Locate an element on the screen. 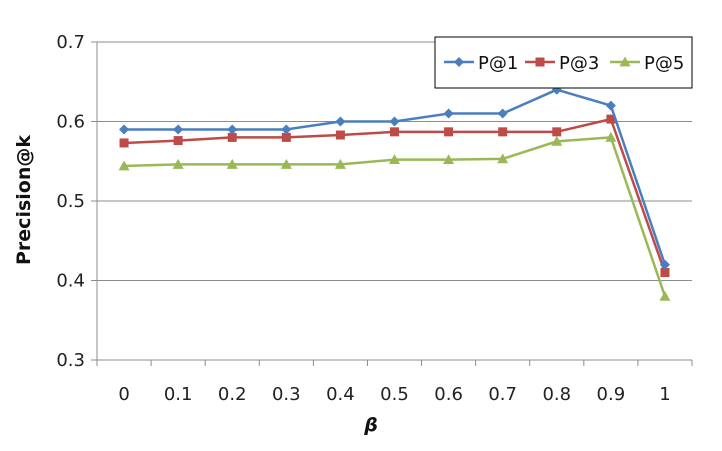 This screenshot has height=451, width=722. x-tick-label: 0.4 is located at coordinates (340, 394).